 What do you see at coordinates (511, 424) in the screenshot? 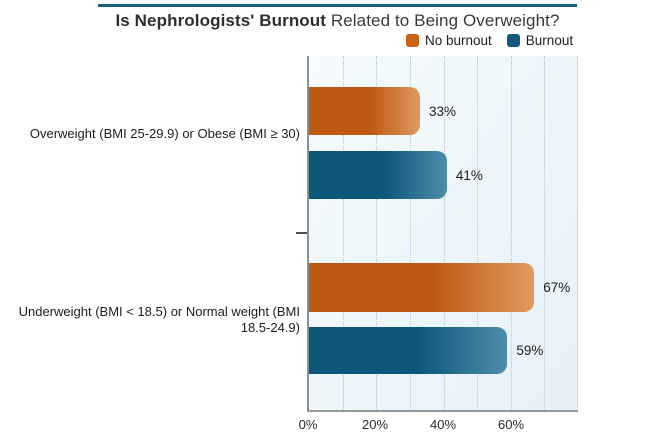
I see `x-axis-tick-60: 60%` at bounding box center [511, 424].